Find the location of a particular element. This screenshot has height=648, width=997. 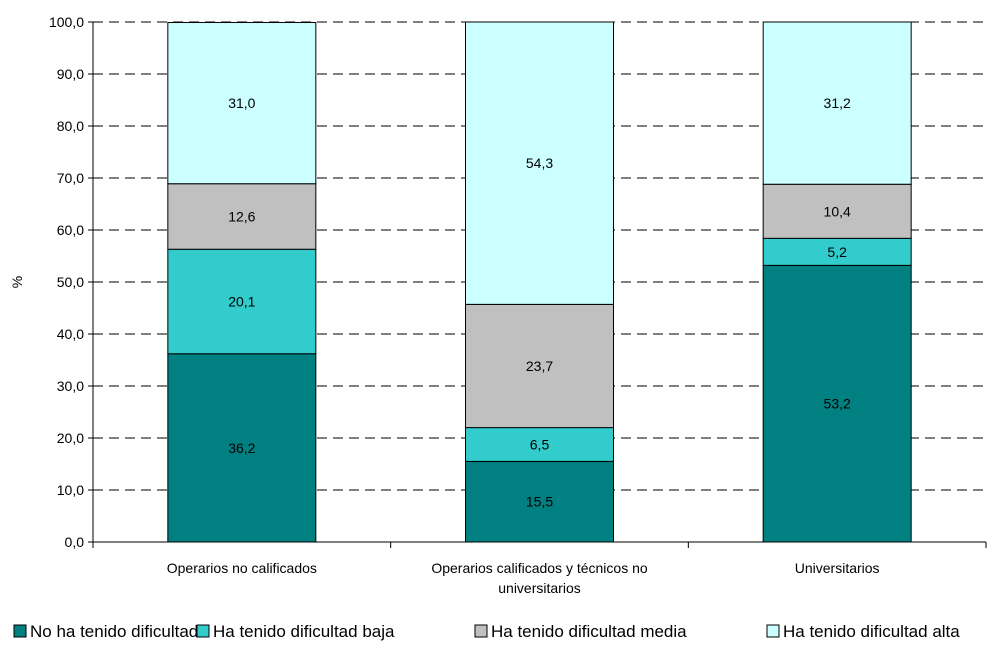

y-tick-label: 60,0 is located at coordinates (70, 230).